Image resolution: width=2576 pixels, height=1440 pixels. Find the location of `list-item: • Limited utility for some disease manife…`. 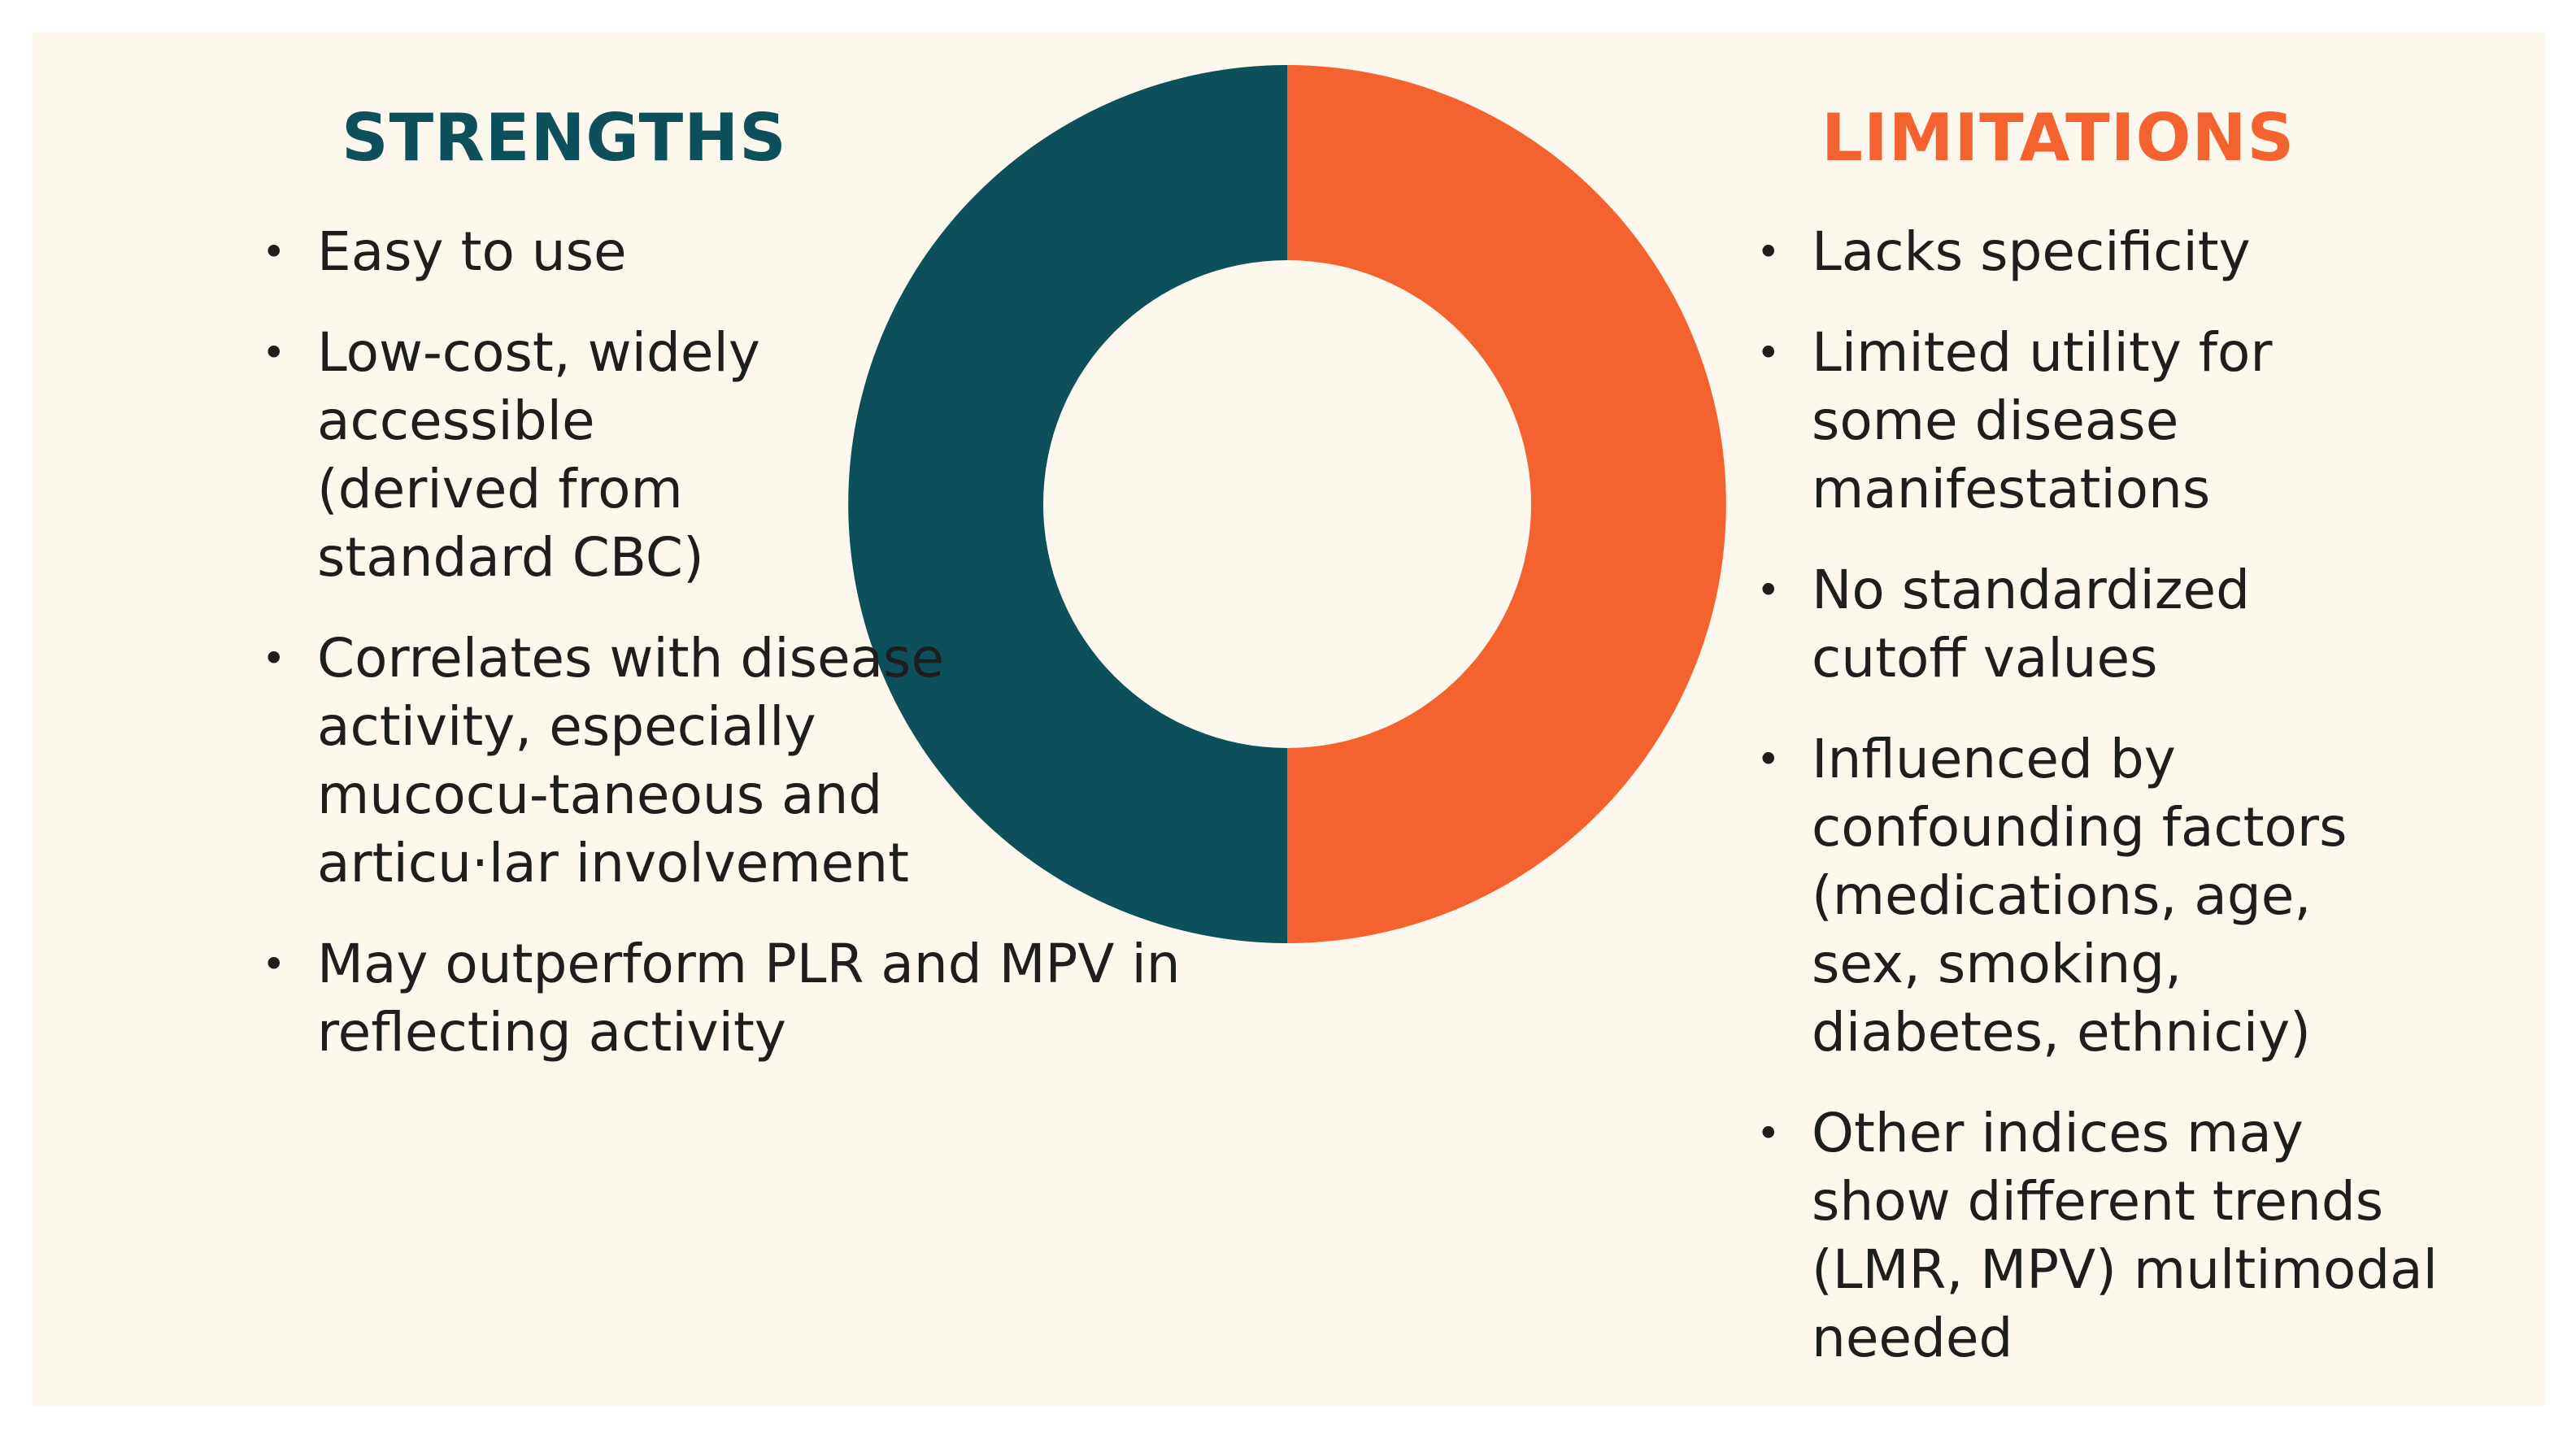

list-item: • Limited utility for some disease manife… is located at coordinates (2121, 421).